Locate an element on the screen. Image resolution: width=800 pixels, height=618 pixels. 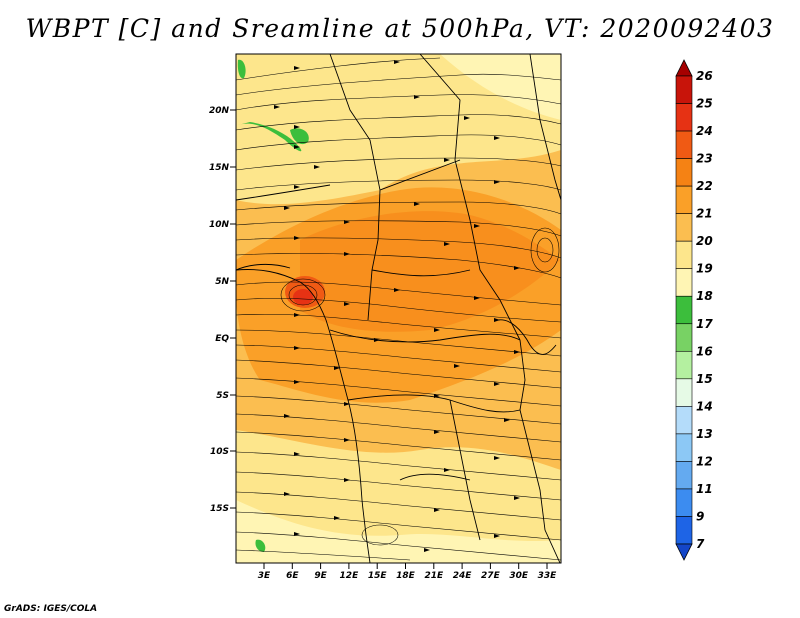
colorbar-label: 16 is located at coordinates (704, 351).